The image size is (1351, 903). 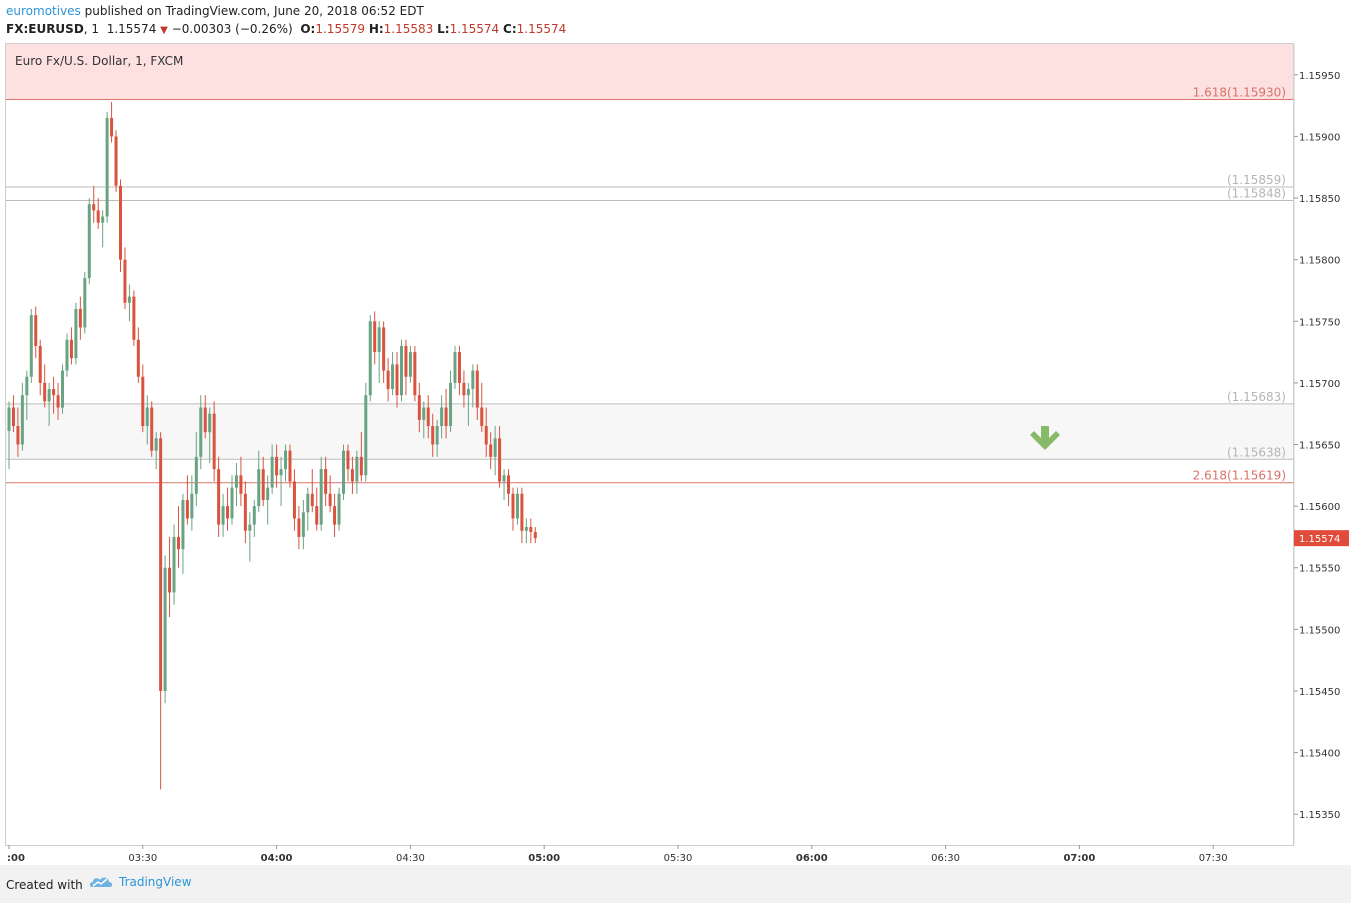 I want to click on tradingview-brand: TradingView, so click(x=140, y=882).